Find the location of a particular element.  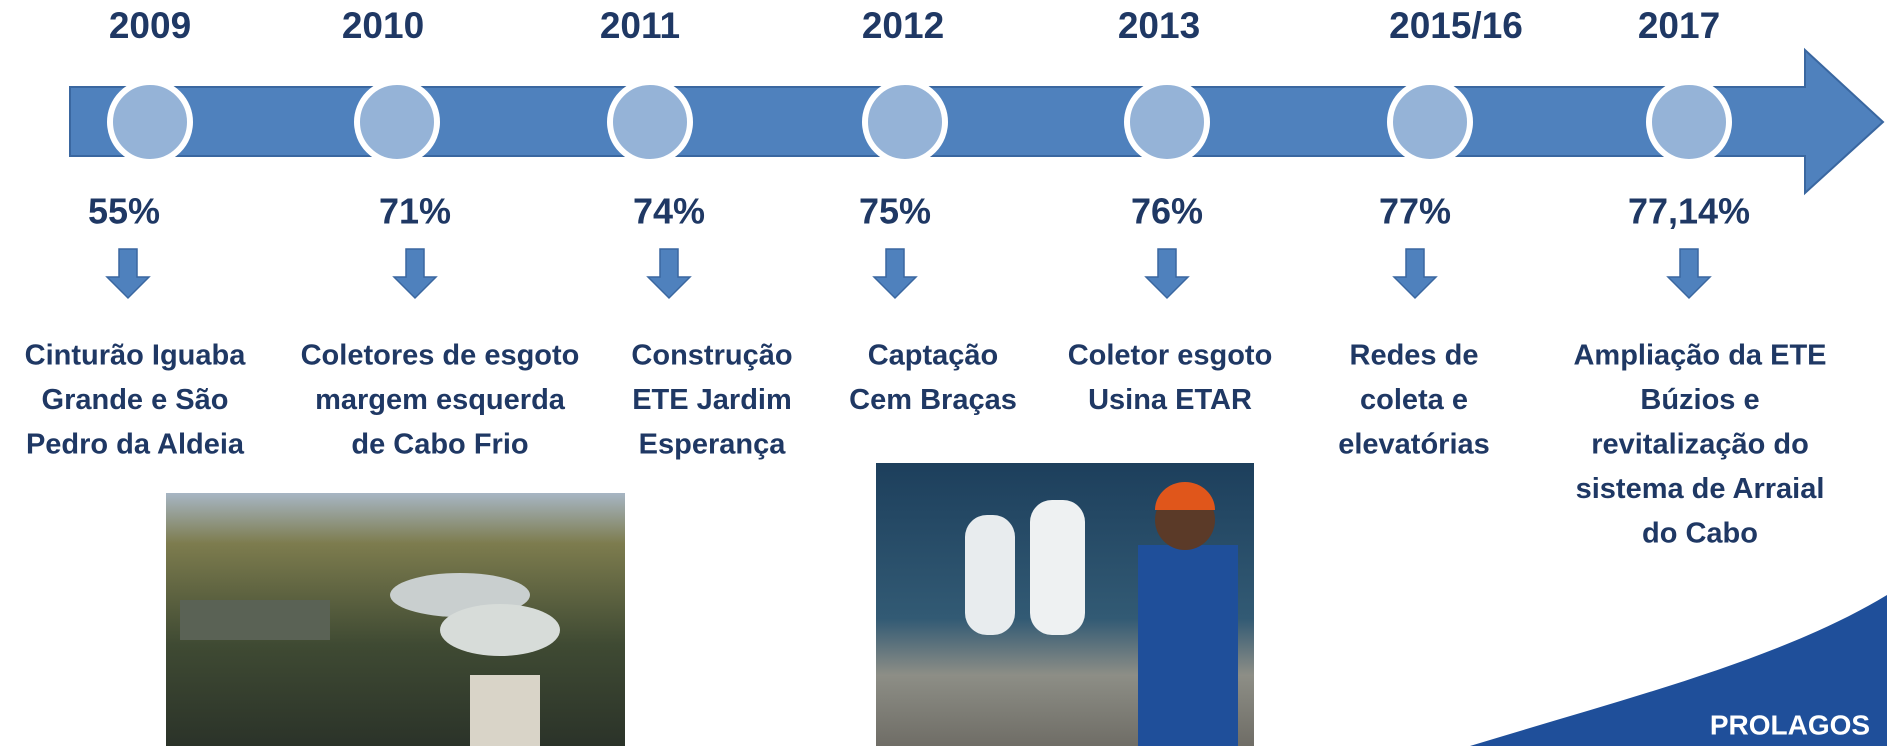

description-line: Coletor esgoto is located at coordinates (1170, 356).